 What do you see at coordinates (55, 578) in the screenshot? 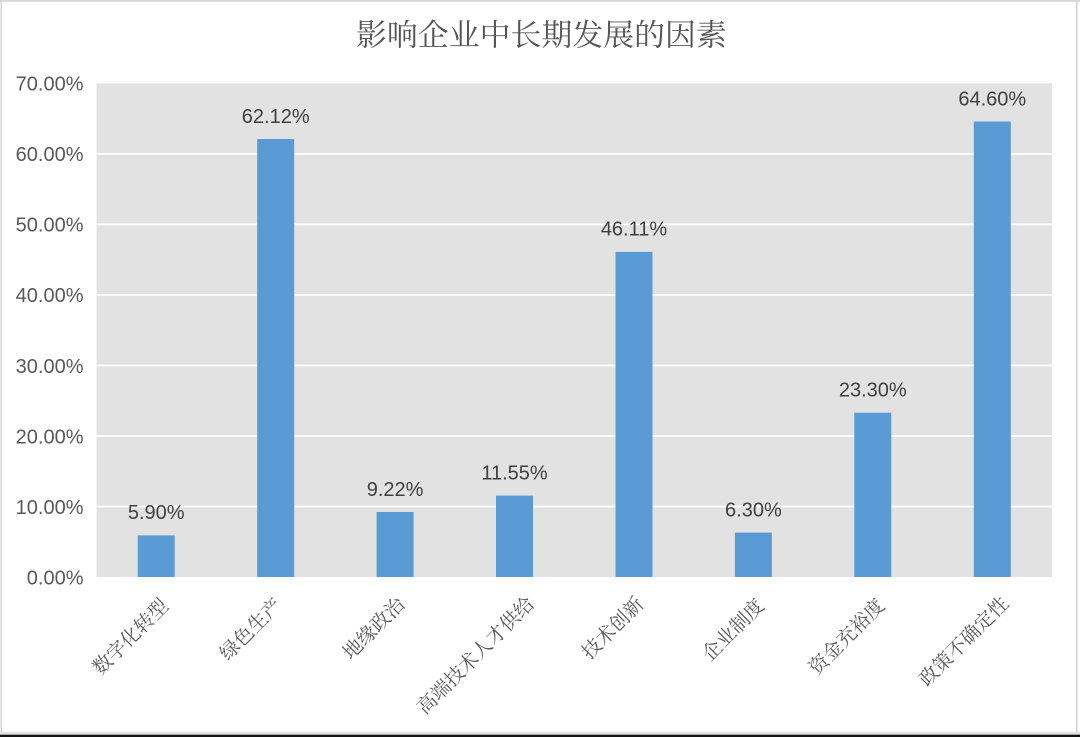
I see `svg-text: 0.00%` at bounding box center [55, 578].